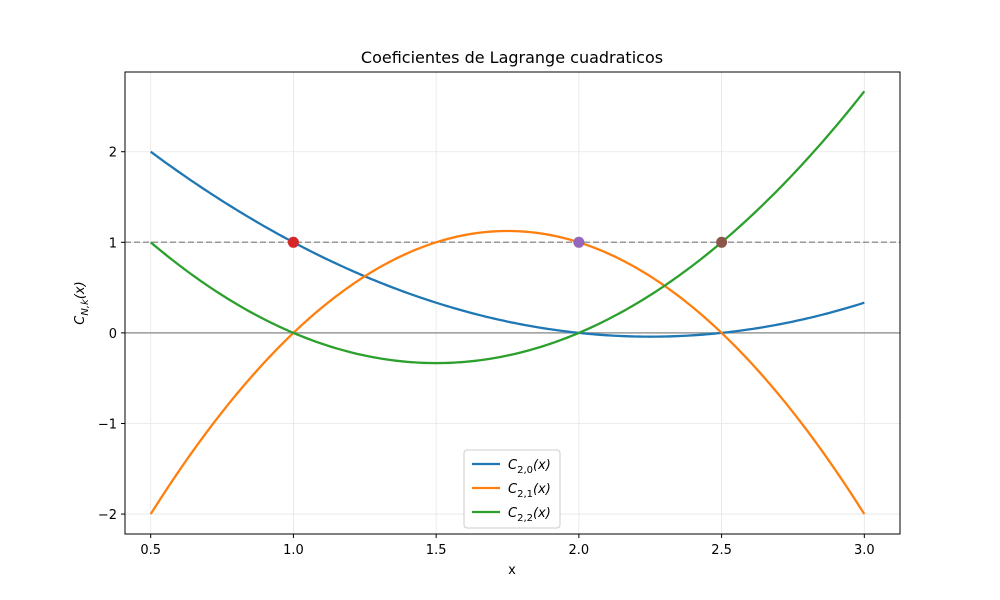 This screenshot has width=1000, height=600. Describe the element at coordinates (113, 243) in the screenshot. I see `y-tick-label: 1` at that location.